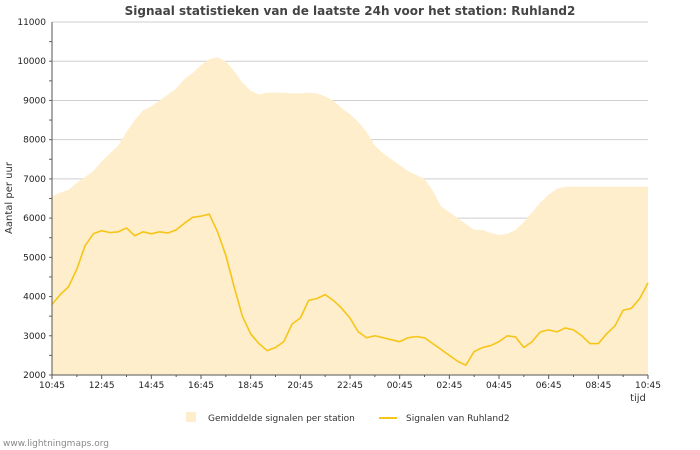 The image size is (700, 450). I want to click on legend-swatch-average, so click(191, 417).